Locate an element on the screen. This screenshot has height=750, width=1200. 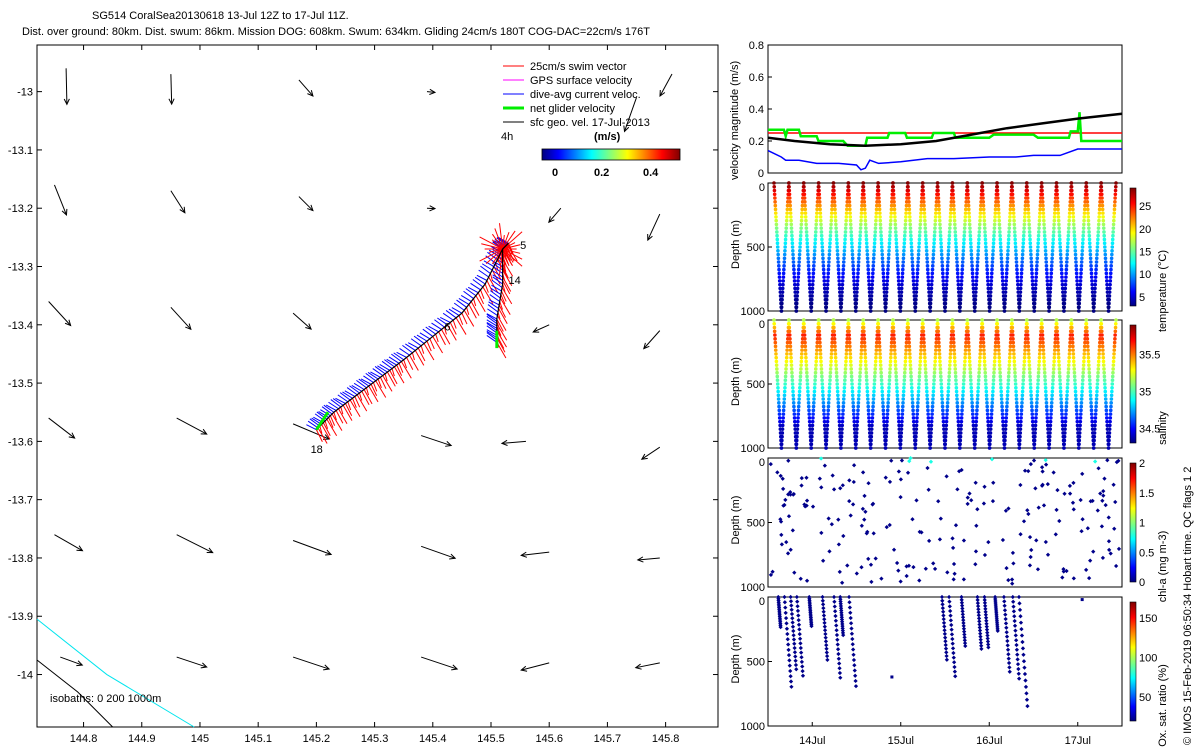
map-ytick-label-2: -13.2 is located at coordinates (20, 209).